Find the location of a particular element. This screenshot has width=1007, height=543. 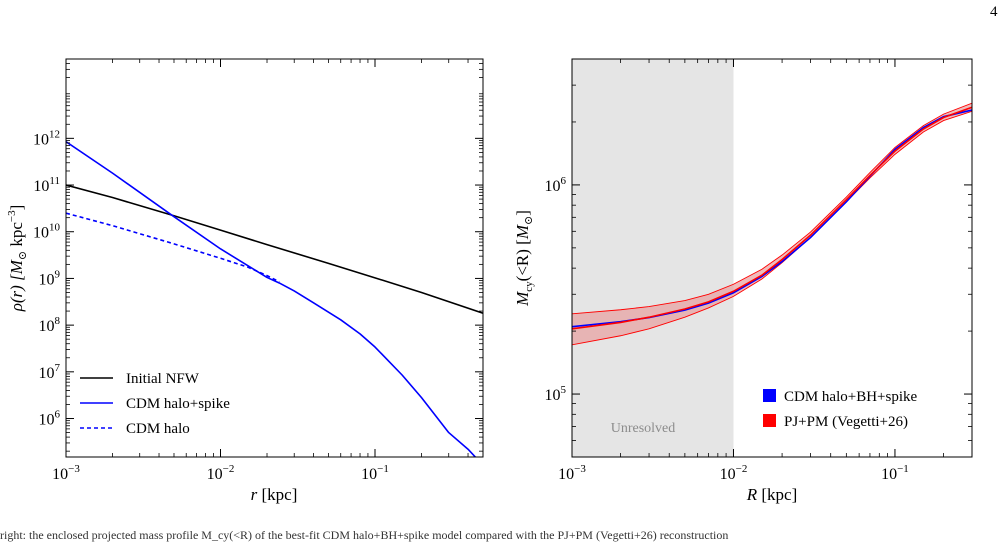

mass-y-axis-label: Mcy(<R) [M⊙] is located at coordinates (524, 258).